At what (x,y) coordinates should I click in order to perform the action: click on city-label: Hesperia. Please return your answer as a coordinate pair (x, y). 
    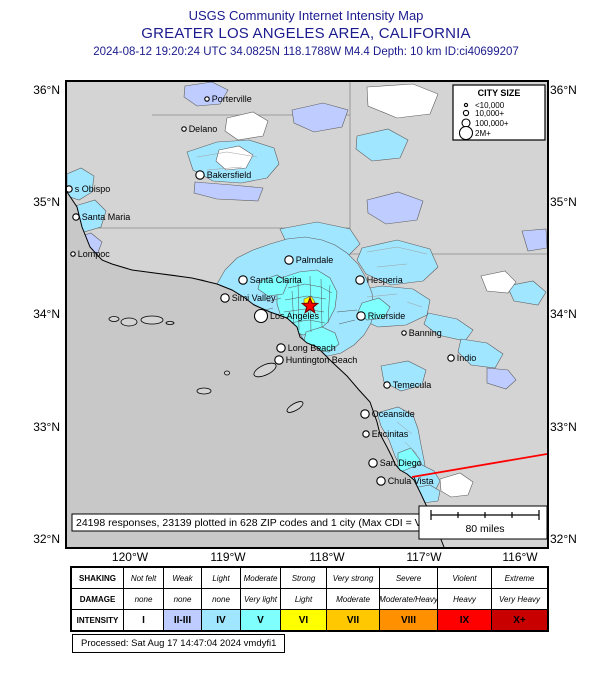
    Looking at the image, I should click on (385, 280).